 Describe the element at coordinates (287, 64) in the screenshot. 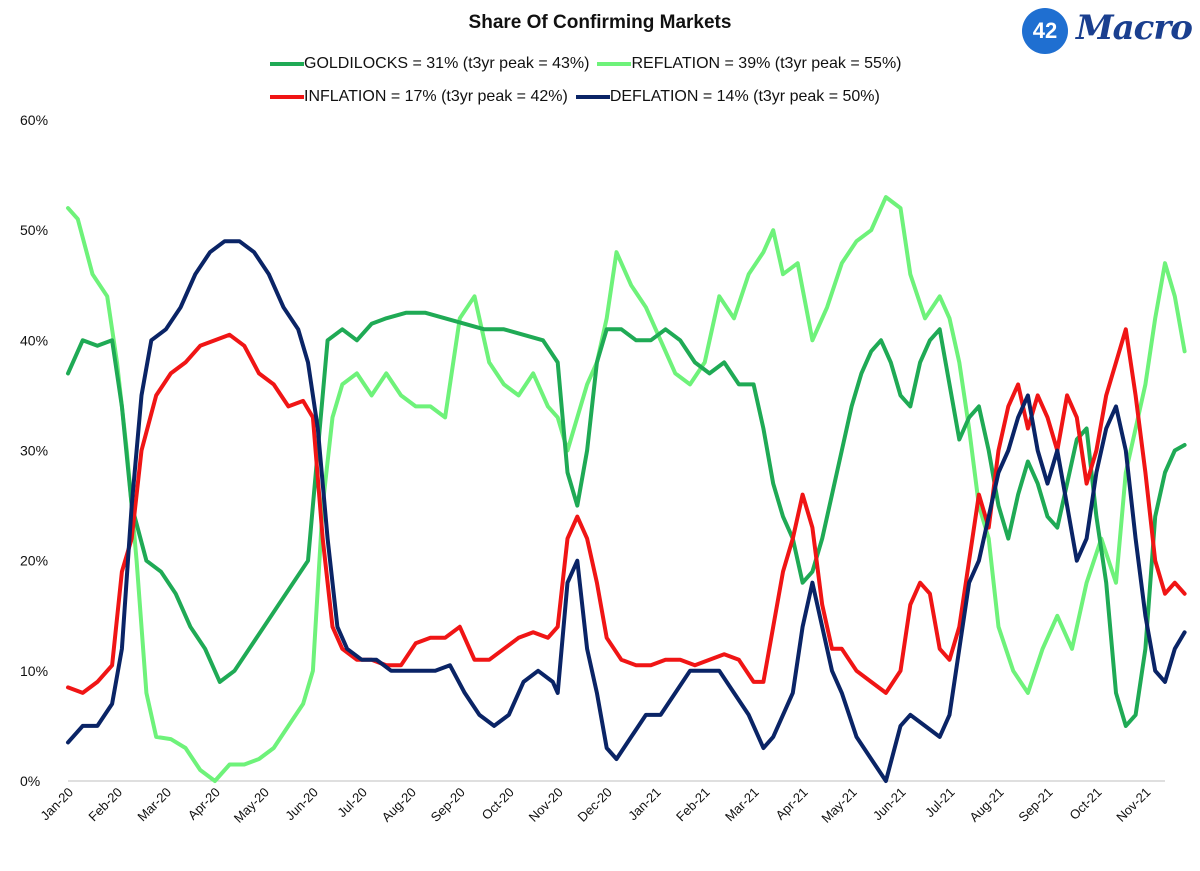

I see `legend-swatch-goldilocks` at that location.